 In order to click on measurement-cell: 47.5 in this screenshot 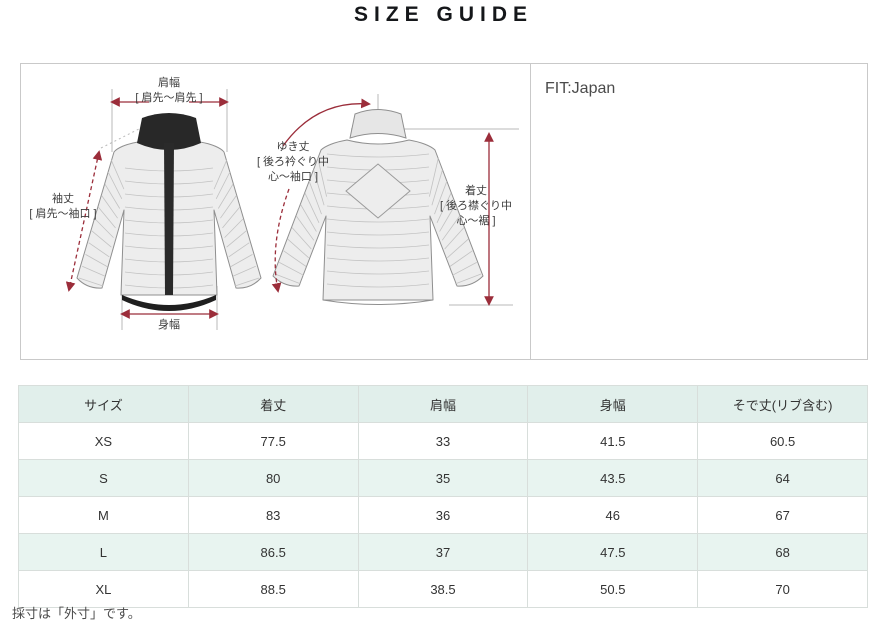, I will do `click(613, 552)`.